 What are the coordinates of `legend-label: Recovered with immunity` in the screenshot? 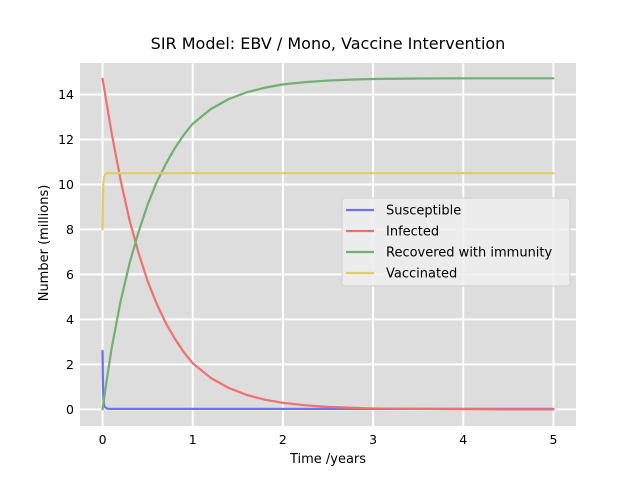 It's located at (469, 253).